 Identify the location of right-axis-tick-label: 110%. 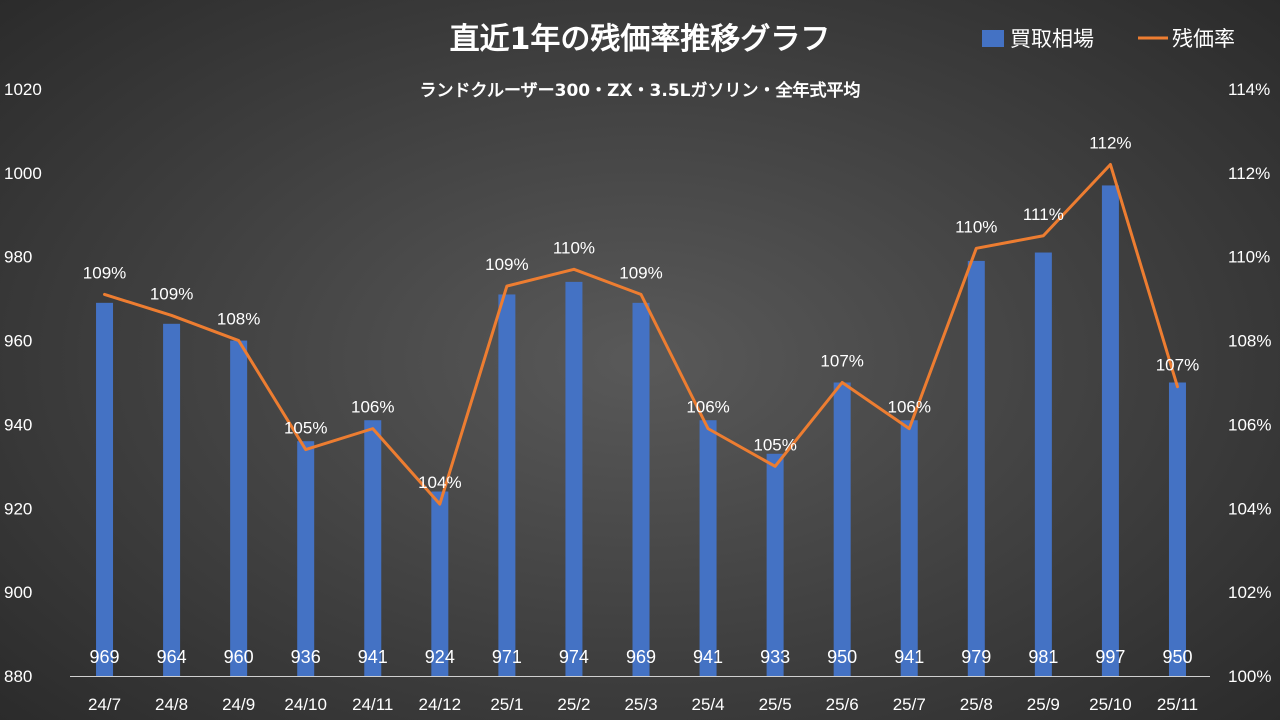
(1249, 257).